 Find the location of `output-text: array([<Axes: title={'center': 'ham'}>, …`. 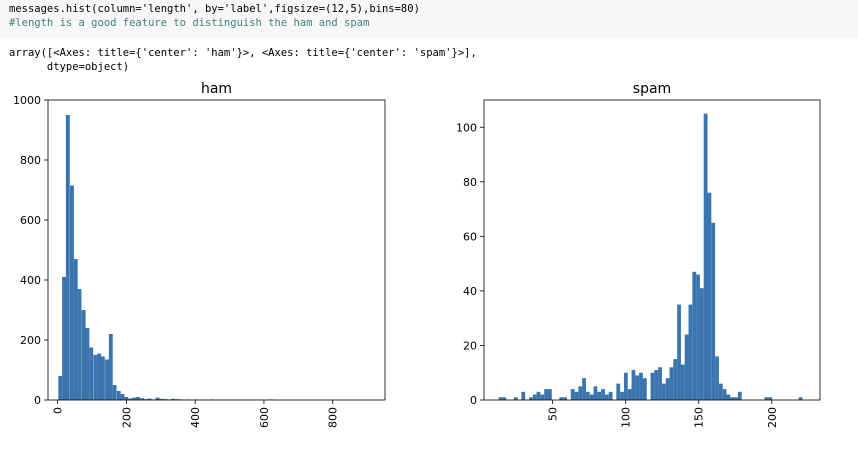

output-text: array([<Axes: title={'center': 'ham'}>, … is located at coordinates (243, 60).